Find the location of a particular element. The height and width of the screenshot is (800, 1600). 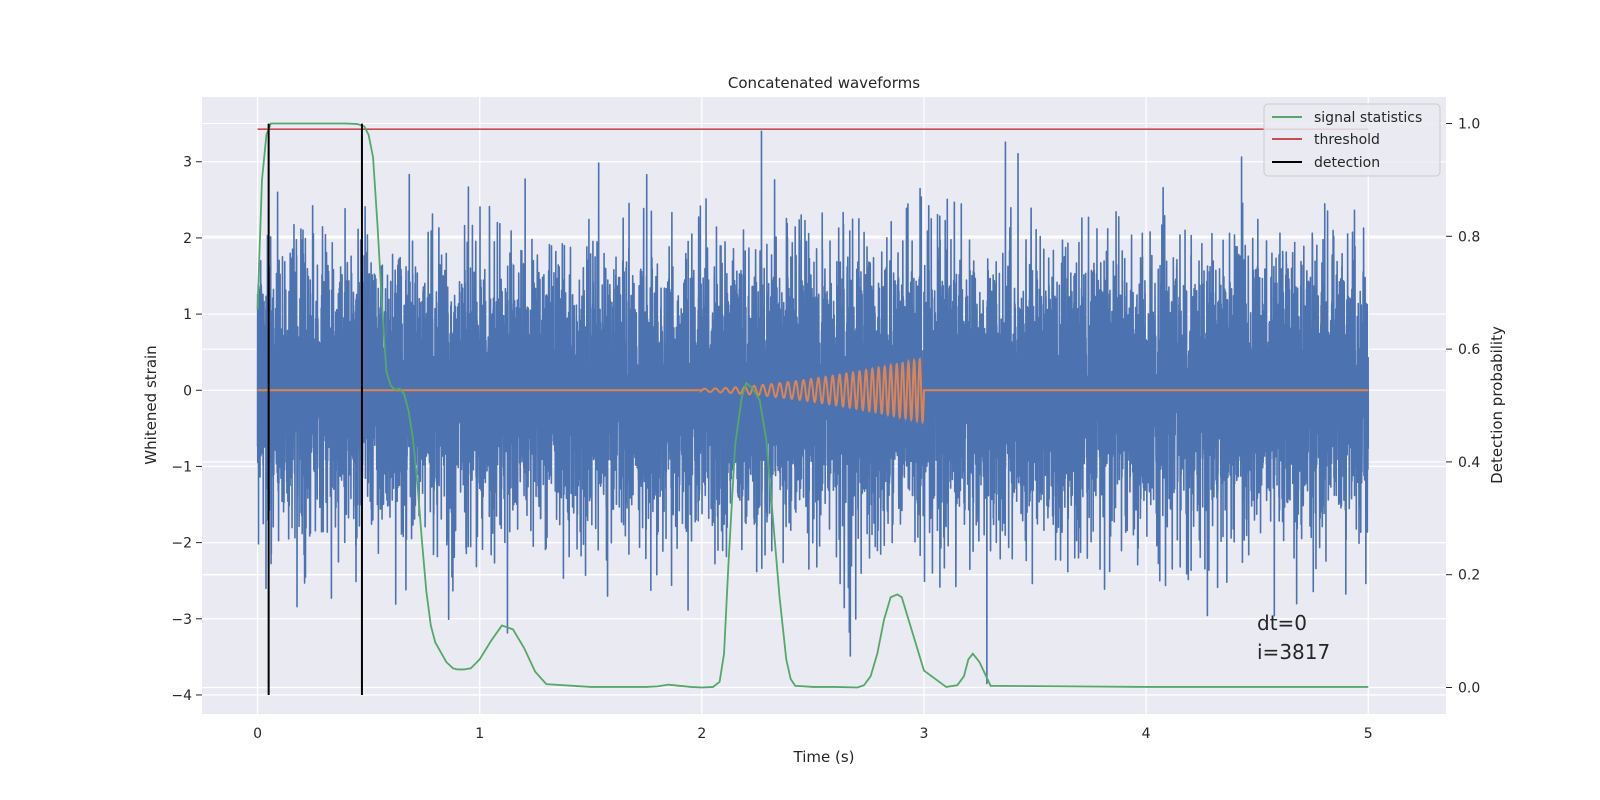

x-axis-title: Time (s) is located at coordinates (824, 757).